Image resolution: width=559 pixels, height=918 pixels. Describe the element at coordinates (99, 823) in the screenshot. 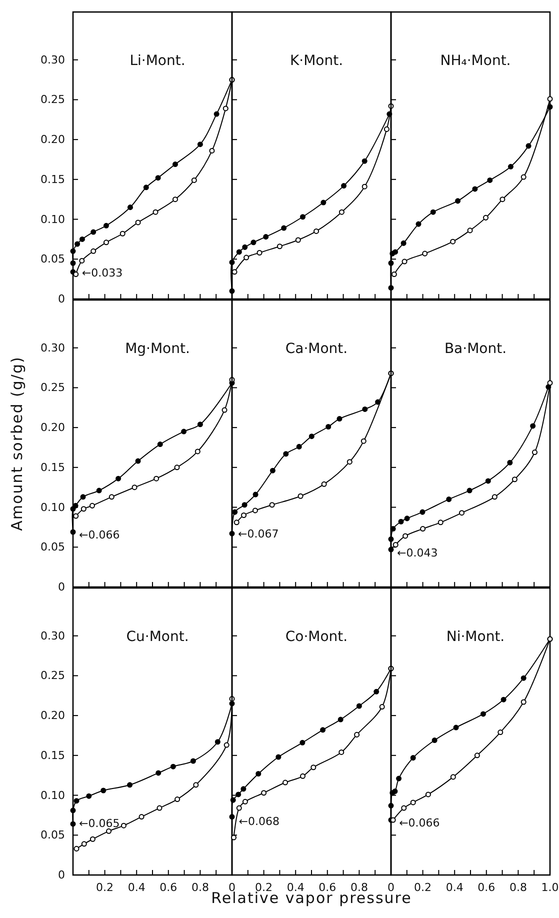

I see `annotation: ←0.065` at that location.